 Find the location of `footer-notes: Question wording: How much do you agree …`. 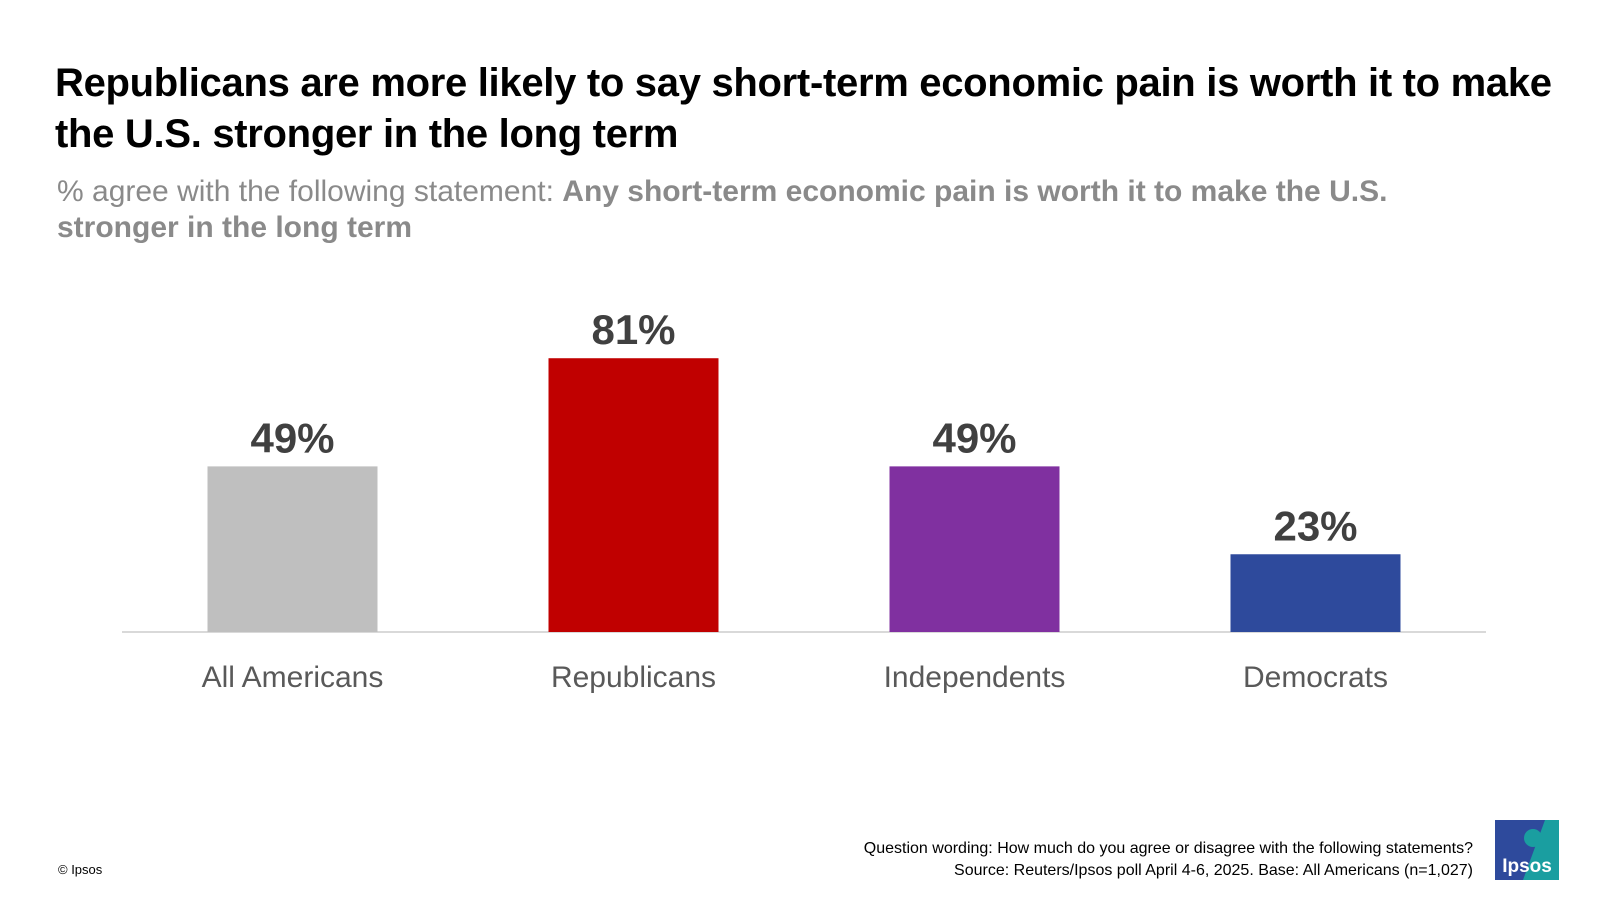

footer-notes: Question wording: How much do you agree … is located at coordinates (1168, 860).